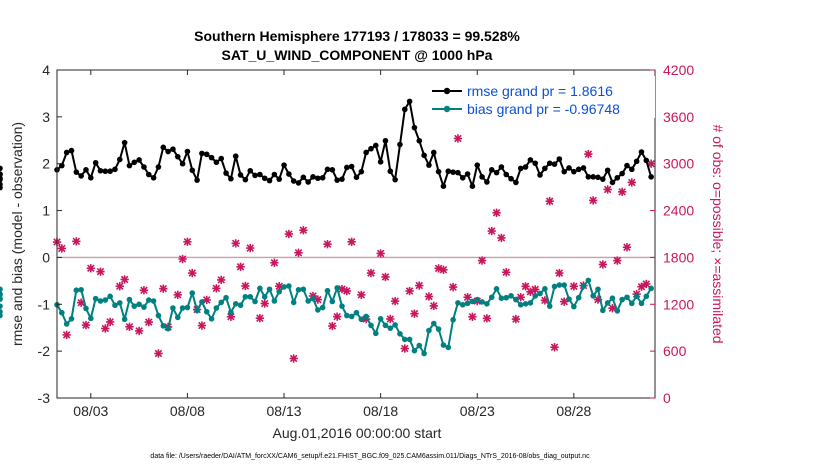  I want to click on y-tick-label: 3, so click(46, 117).